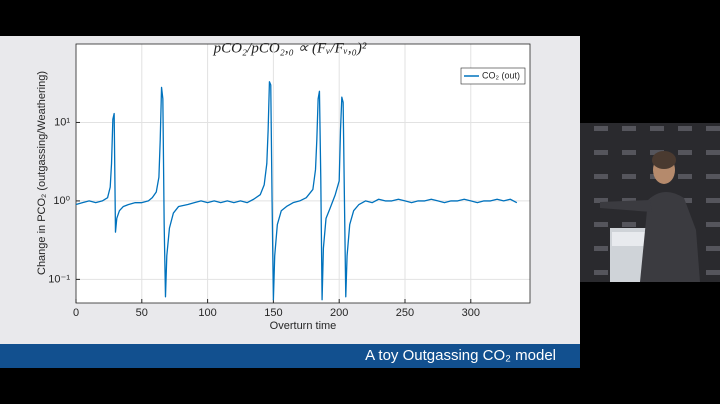  I want to click on chart-title: pCO₂/pCO₂,₀ ∝ (Fᵥ/Fᵥ,₀)², so click(290, 48).